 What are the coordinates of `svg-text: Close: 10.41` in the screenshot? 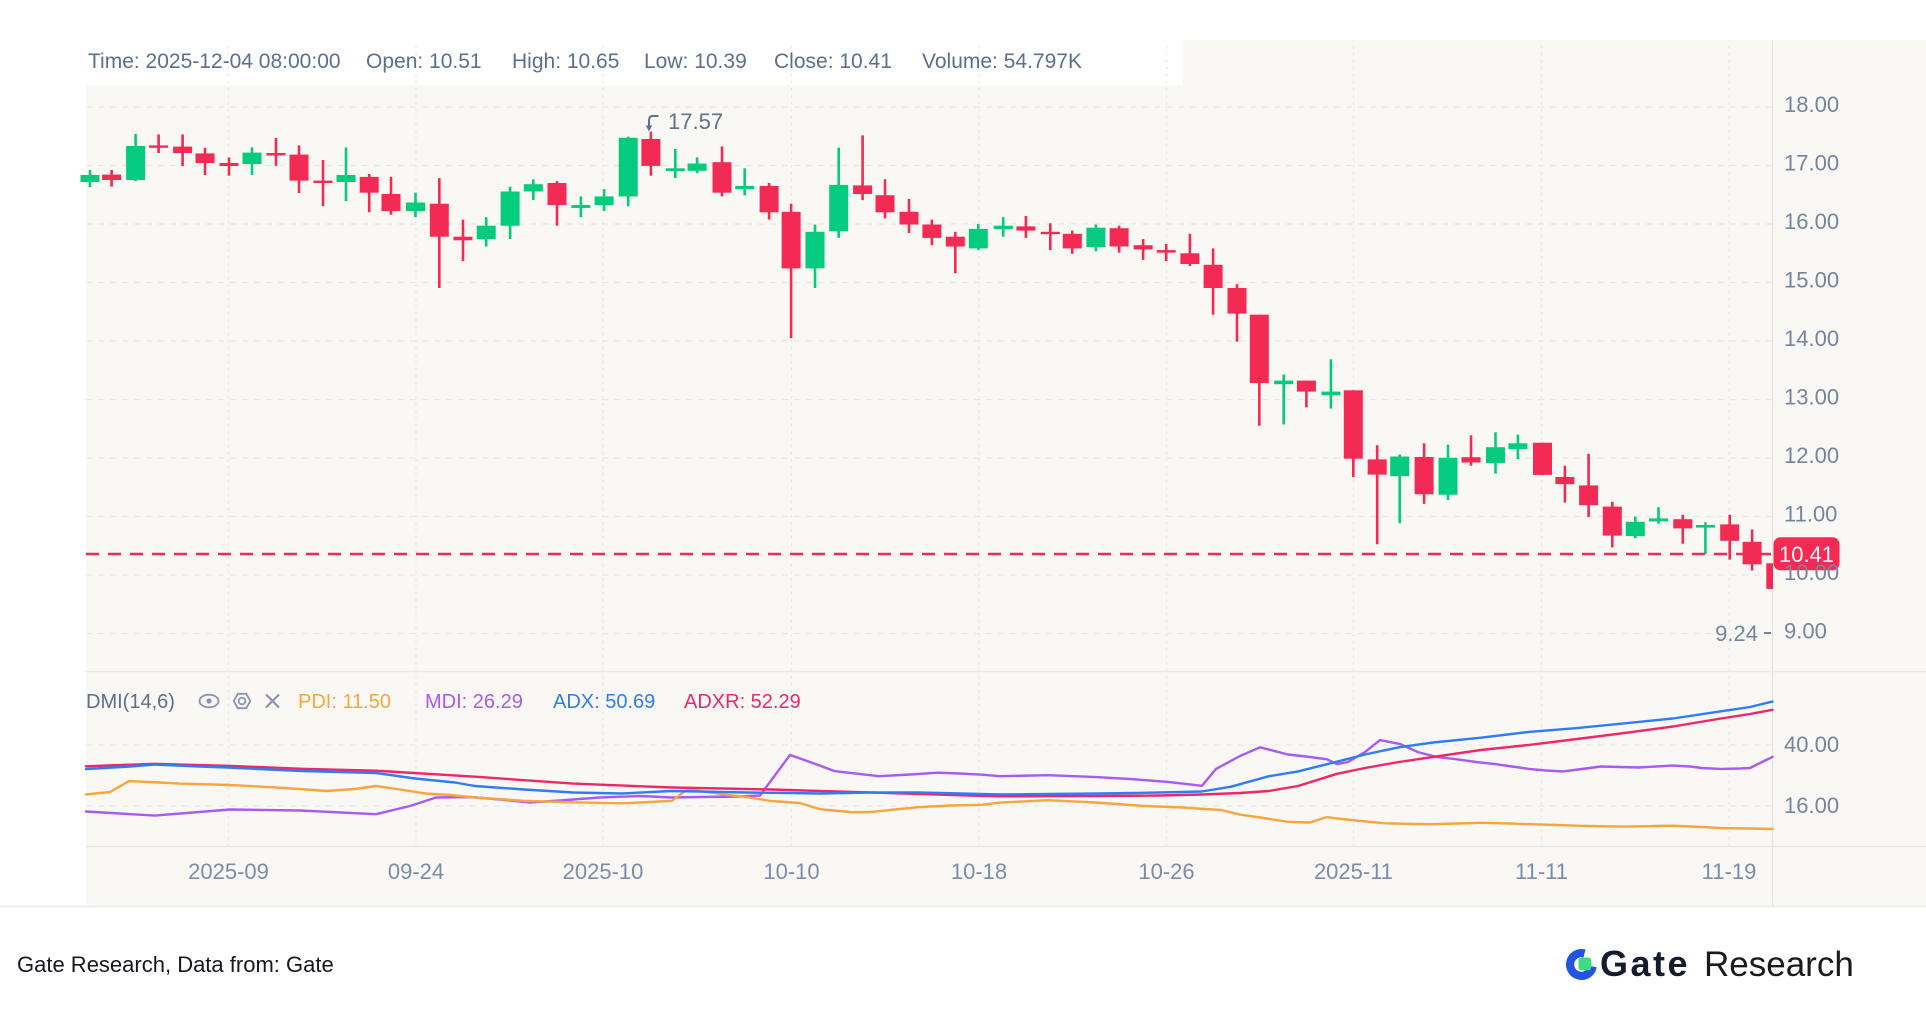 It's located at (833, 61).